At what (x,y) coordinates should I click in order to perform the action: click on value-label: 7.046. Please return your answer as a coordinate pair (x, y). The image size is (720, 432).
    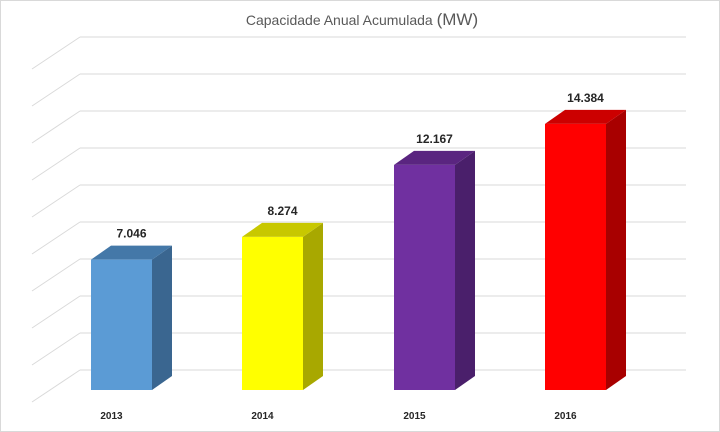
    Looking at the image, I should click on (131, 234).